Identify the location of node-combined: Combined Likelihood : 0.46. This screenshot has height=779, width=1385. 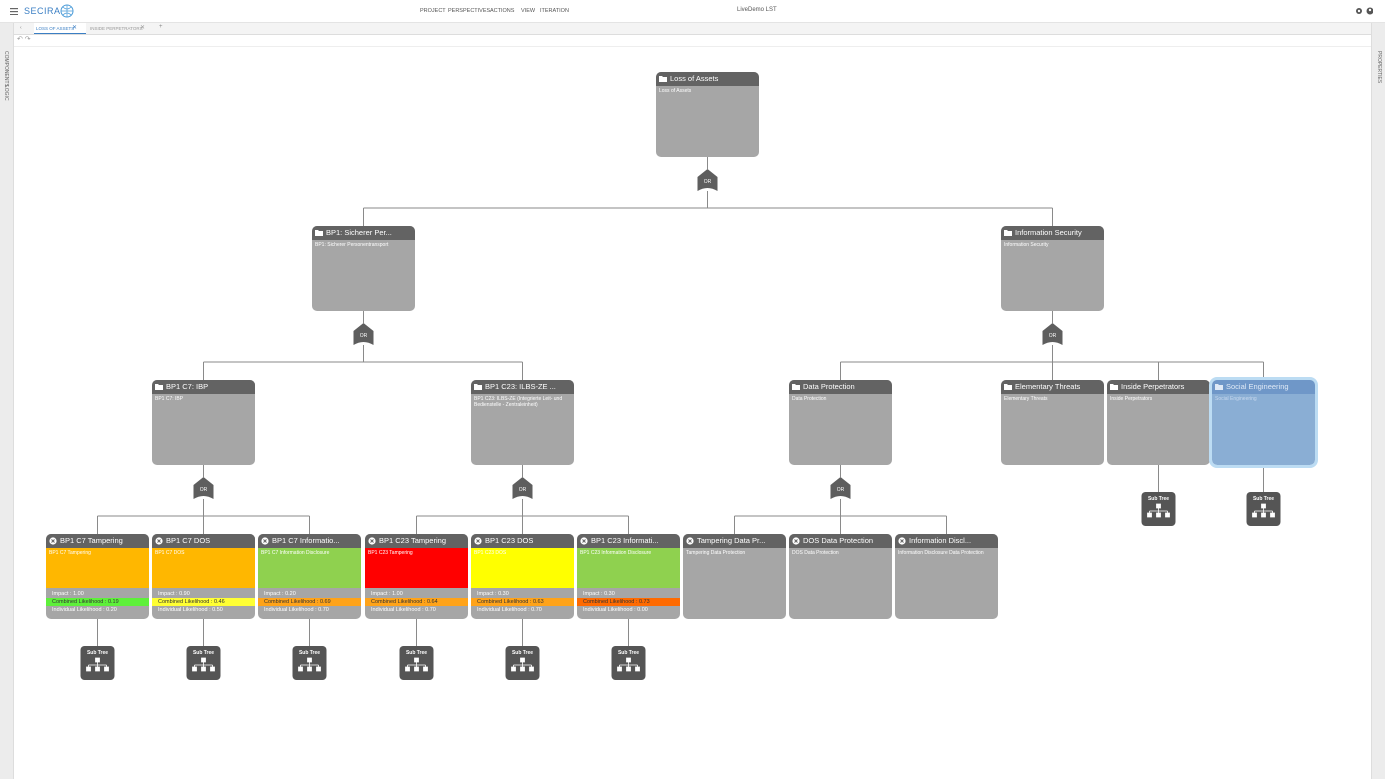
(203, 602).